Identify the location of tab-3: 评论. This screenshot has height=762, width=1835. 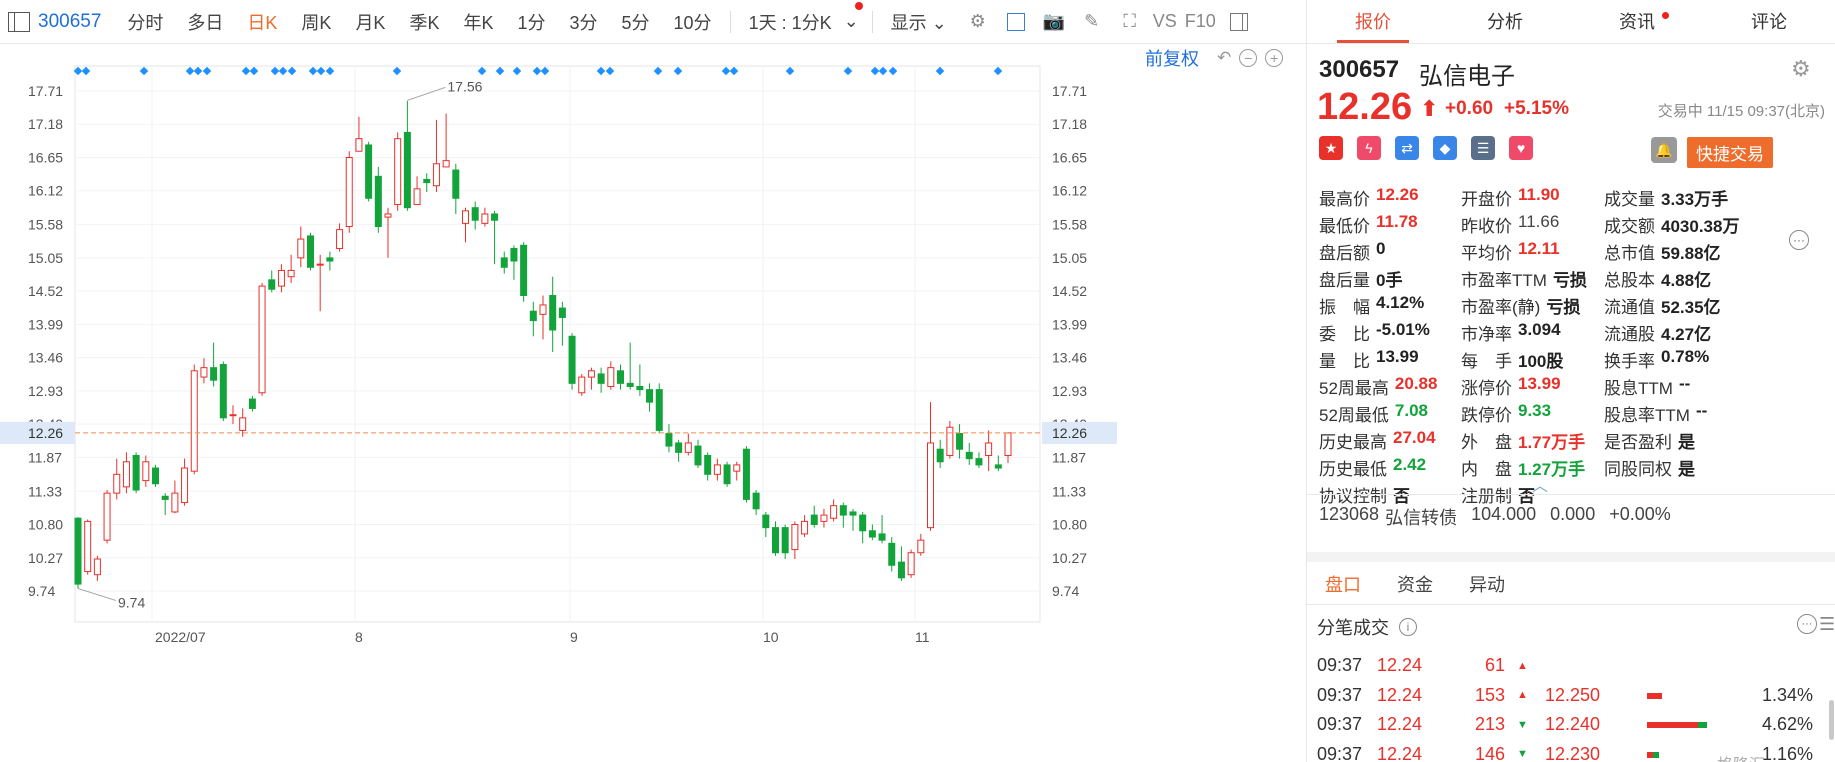
(1769, 22).